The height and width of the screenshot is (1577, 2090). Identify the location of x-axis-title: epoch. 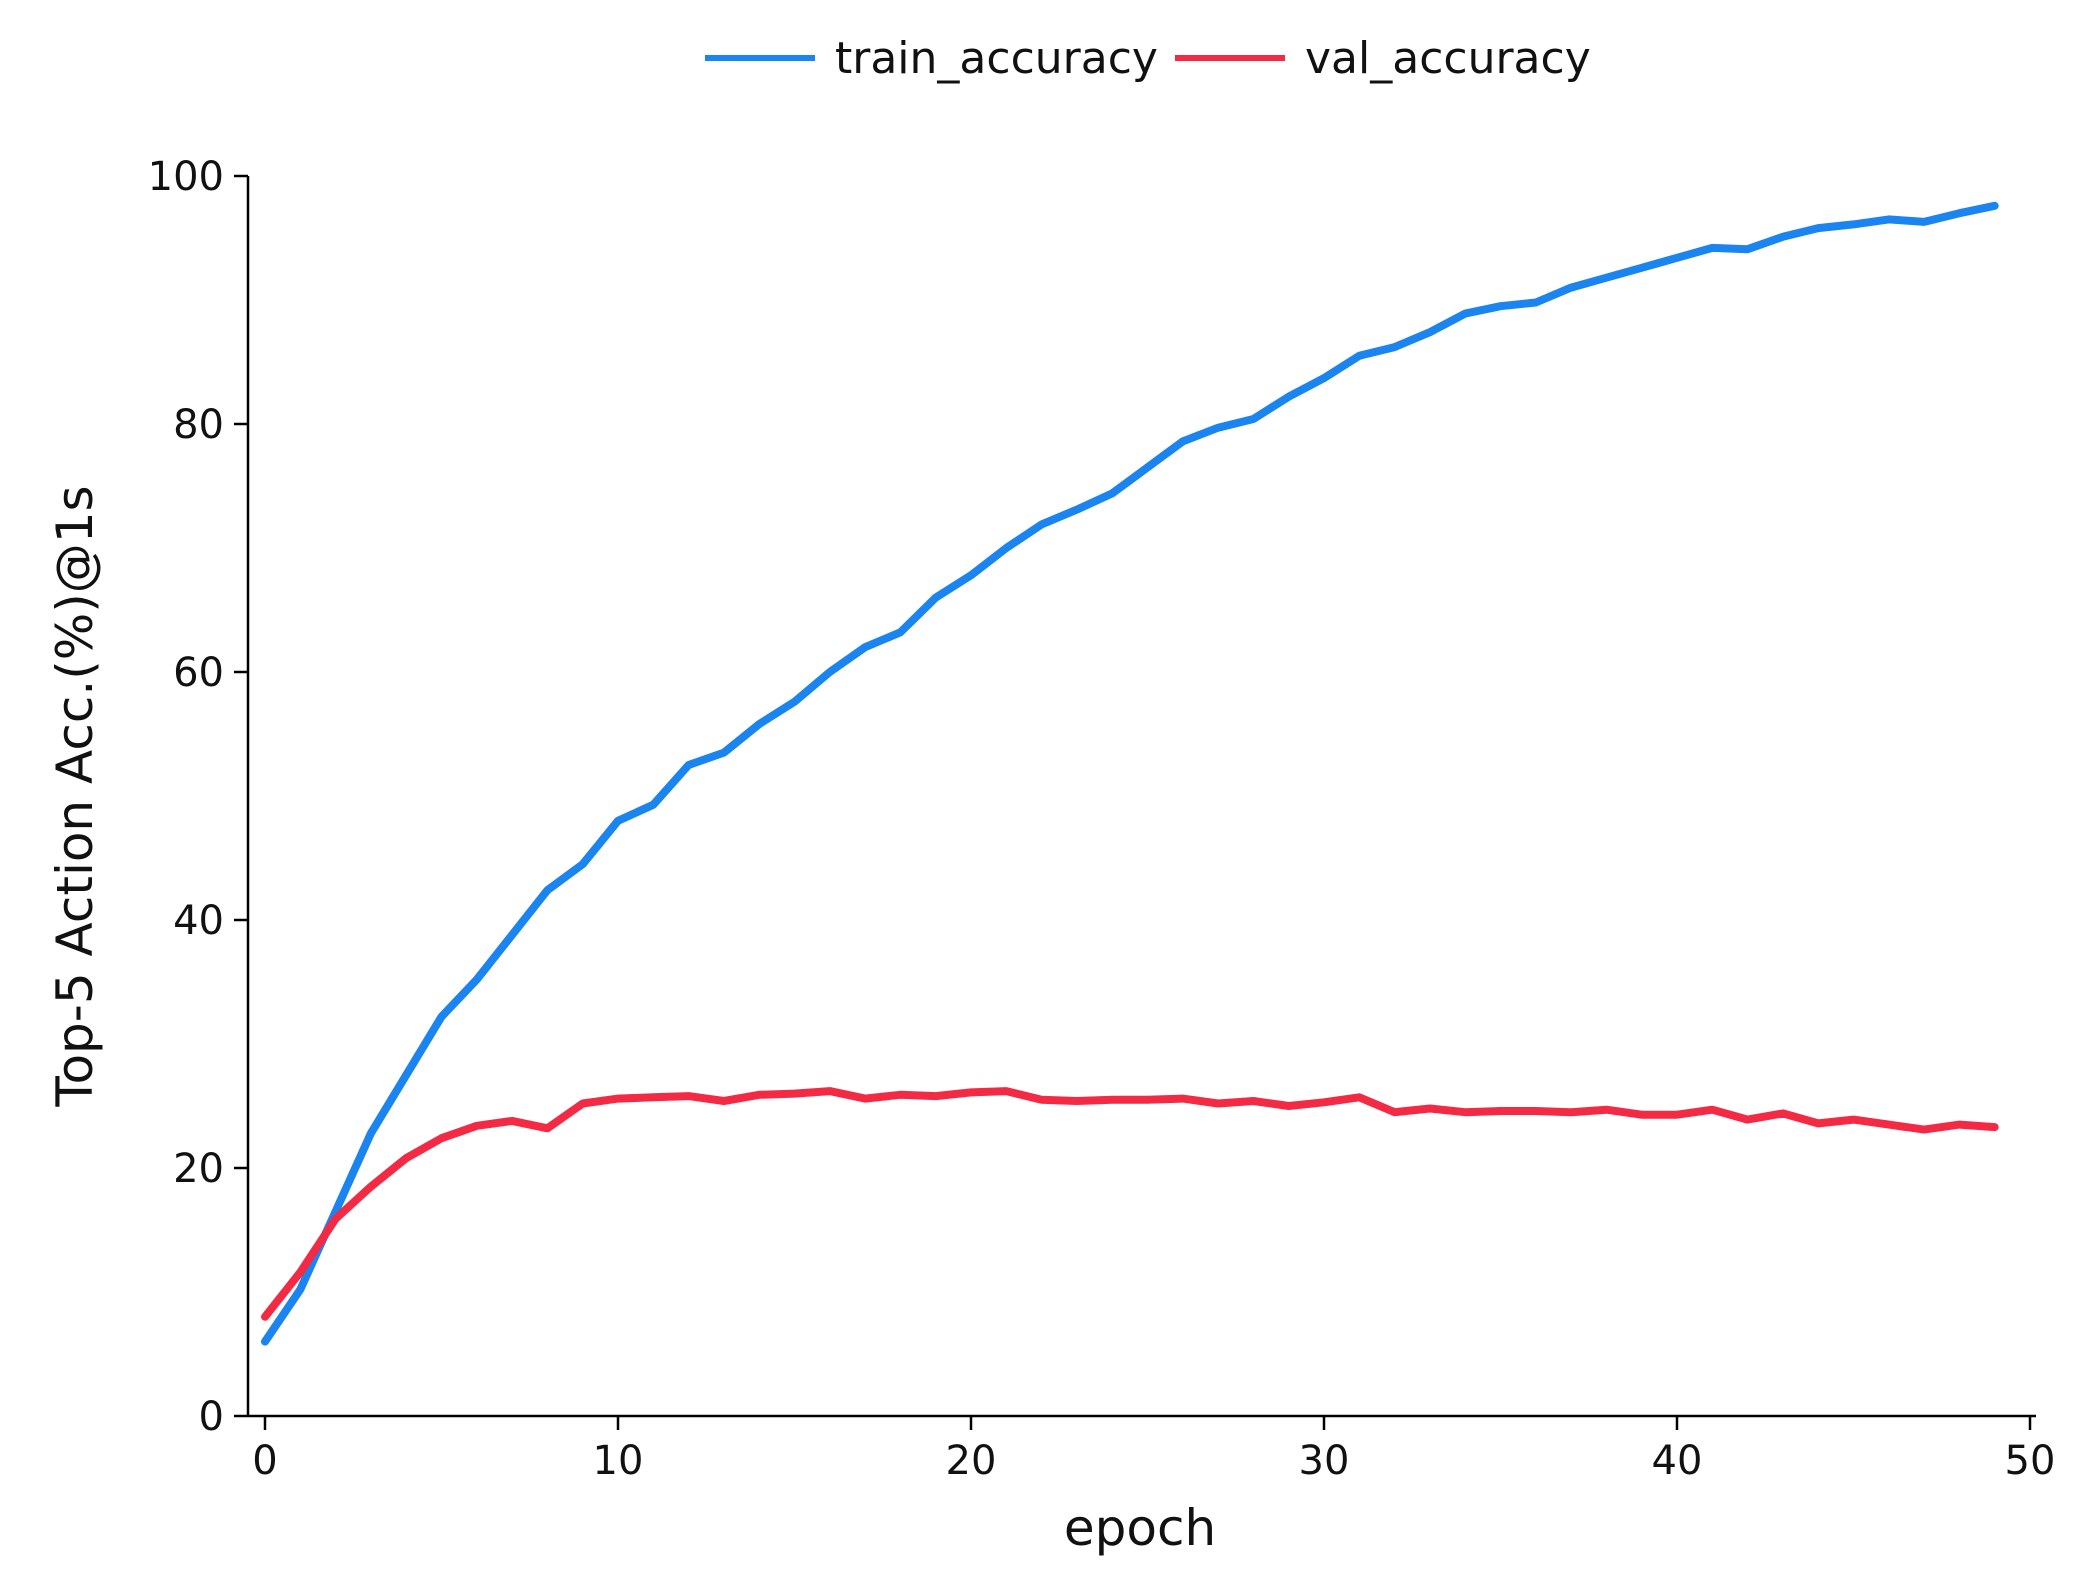
(1140, 1528).